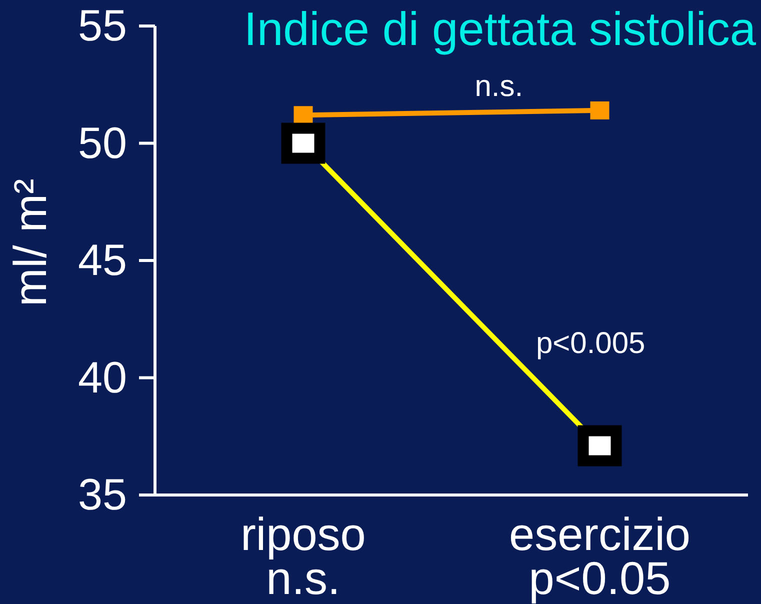 This screenshot has width=761, height=604. What do you see at coordinates (599, 556) in the screenshot?
I see `x-tick-label: esercizio p<0.05` at bounding box center [599, 556].